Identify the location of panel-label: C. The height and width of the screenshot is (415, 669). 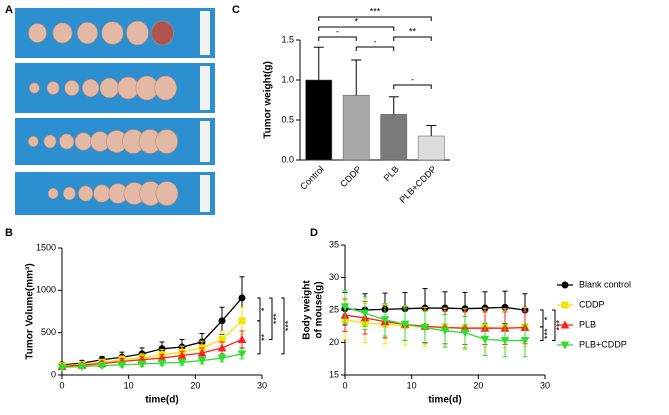
(236, 10).